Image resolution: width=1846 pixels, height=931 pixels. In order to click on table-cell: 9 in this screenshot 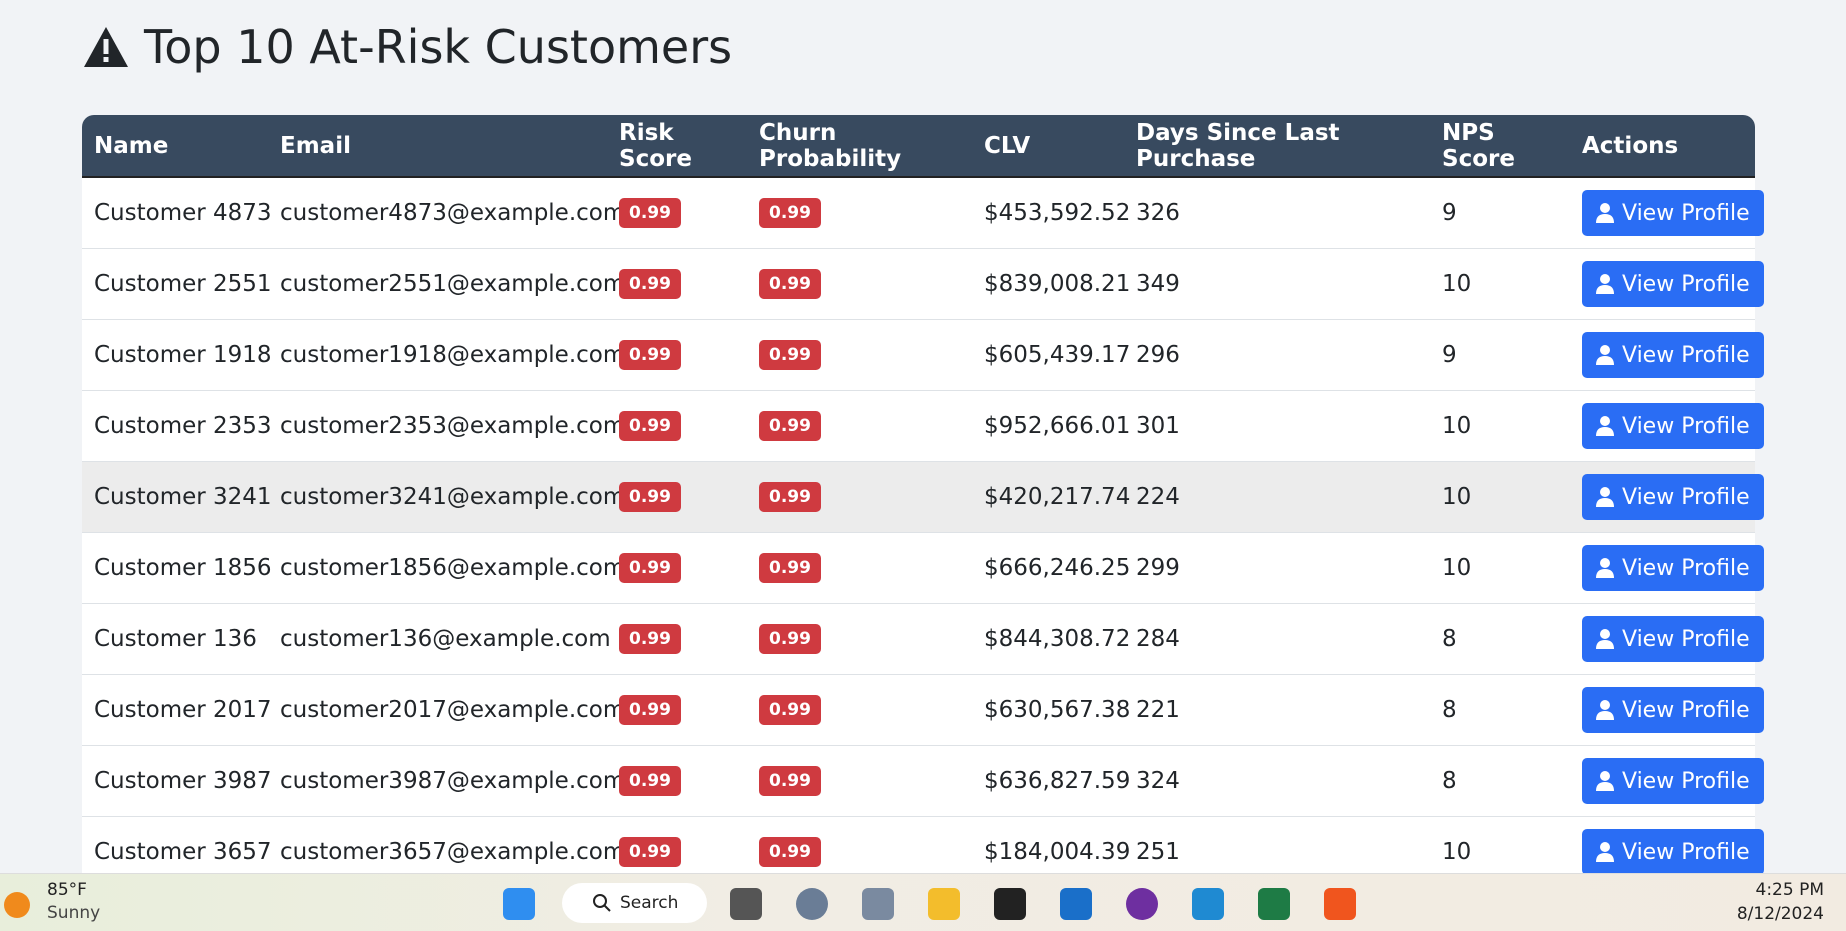, I will do `click(1500, 355)`.